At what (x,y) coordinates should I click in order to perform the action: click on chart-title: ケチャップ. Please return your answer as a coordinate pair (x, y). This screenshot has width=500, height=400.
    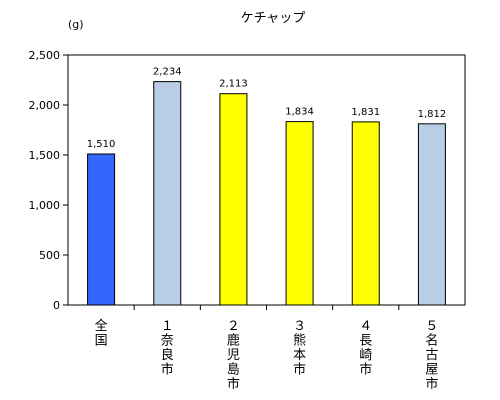
    Looking at the image, I should click on (273, 18).